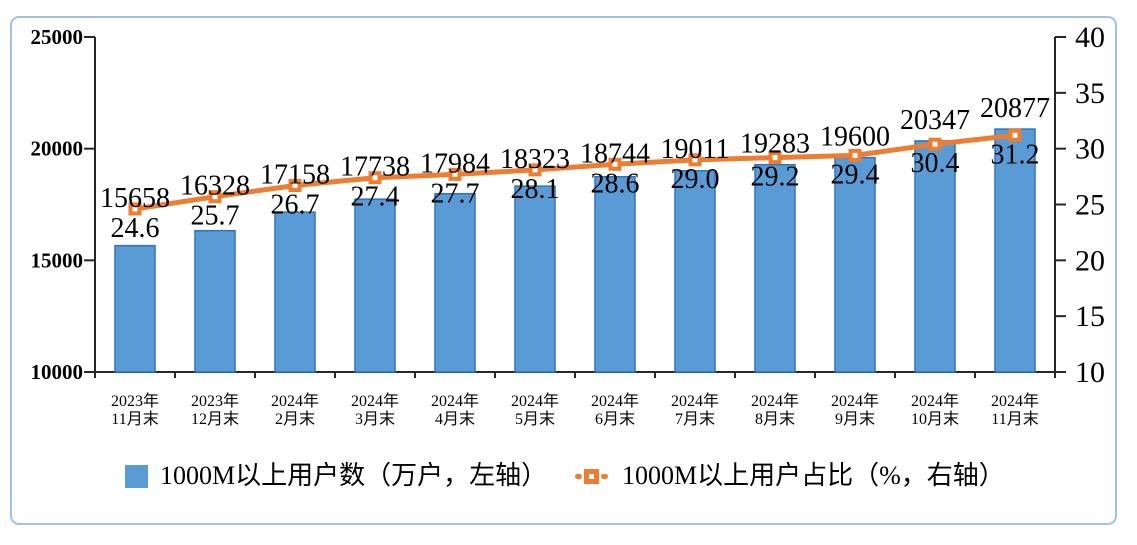 The image size is (1137, 545). Describe the element at coordinates (615, 419) in the screenshot. I see `x-label-month: 6月末` at that location.